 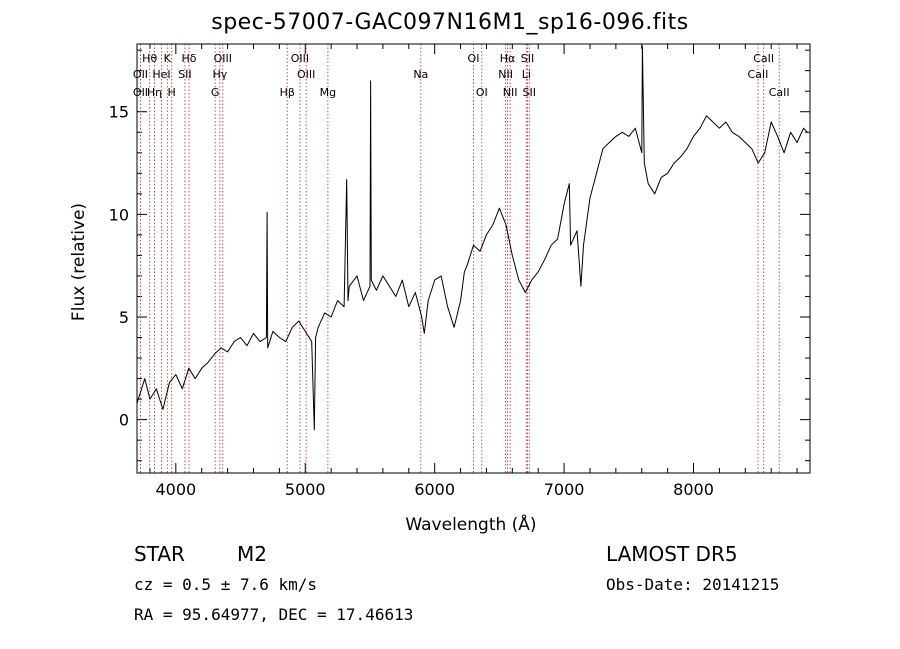 What do you see at coordinates (154, 92) in the screenshot?
I see `line-label: Hη` at bounding box center [154, 92].